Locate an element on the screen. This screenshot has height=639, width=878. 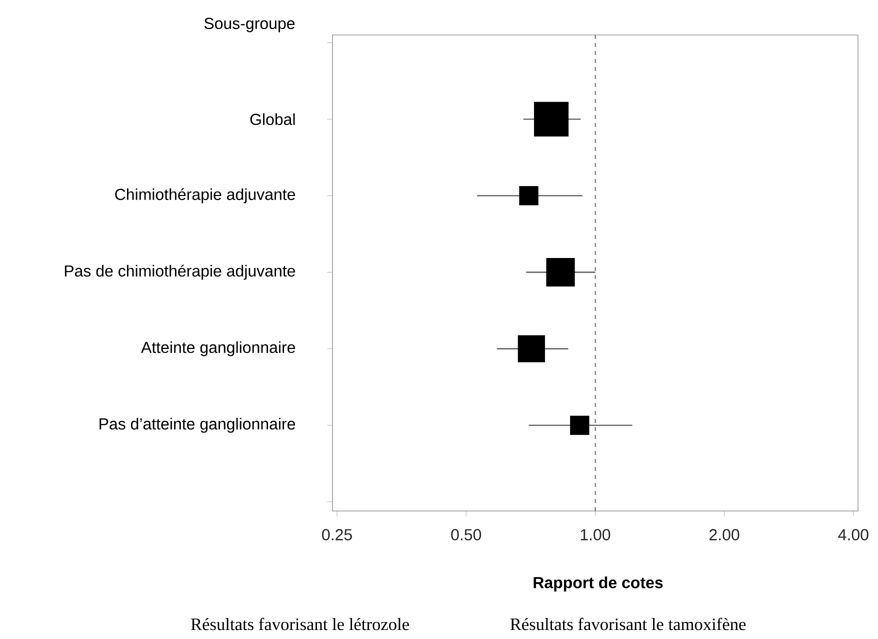
y-tick-label: Pas d’atteinte ganglionnaire is located at coordinates (198, 425).